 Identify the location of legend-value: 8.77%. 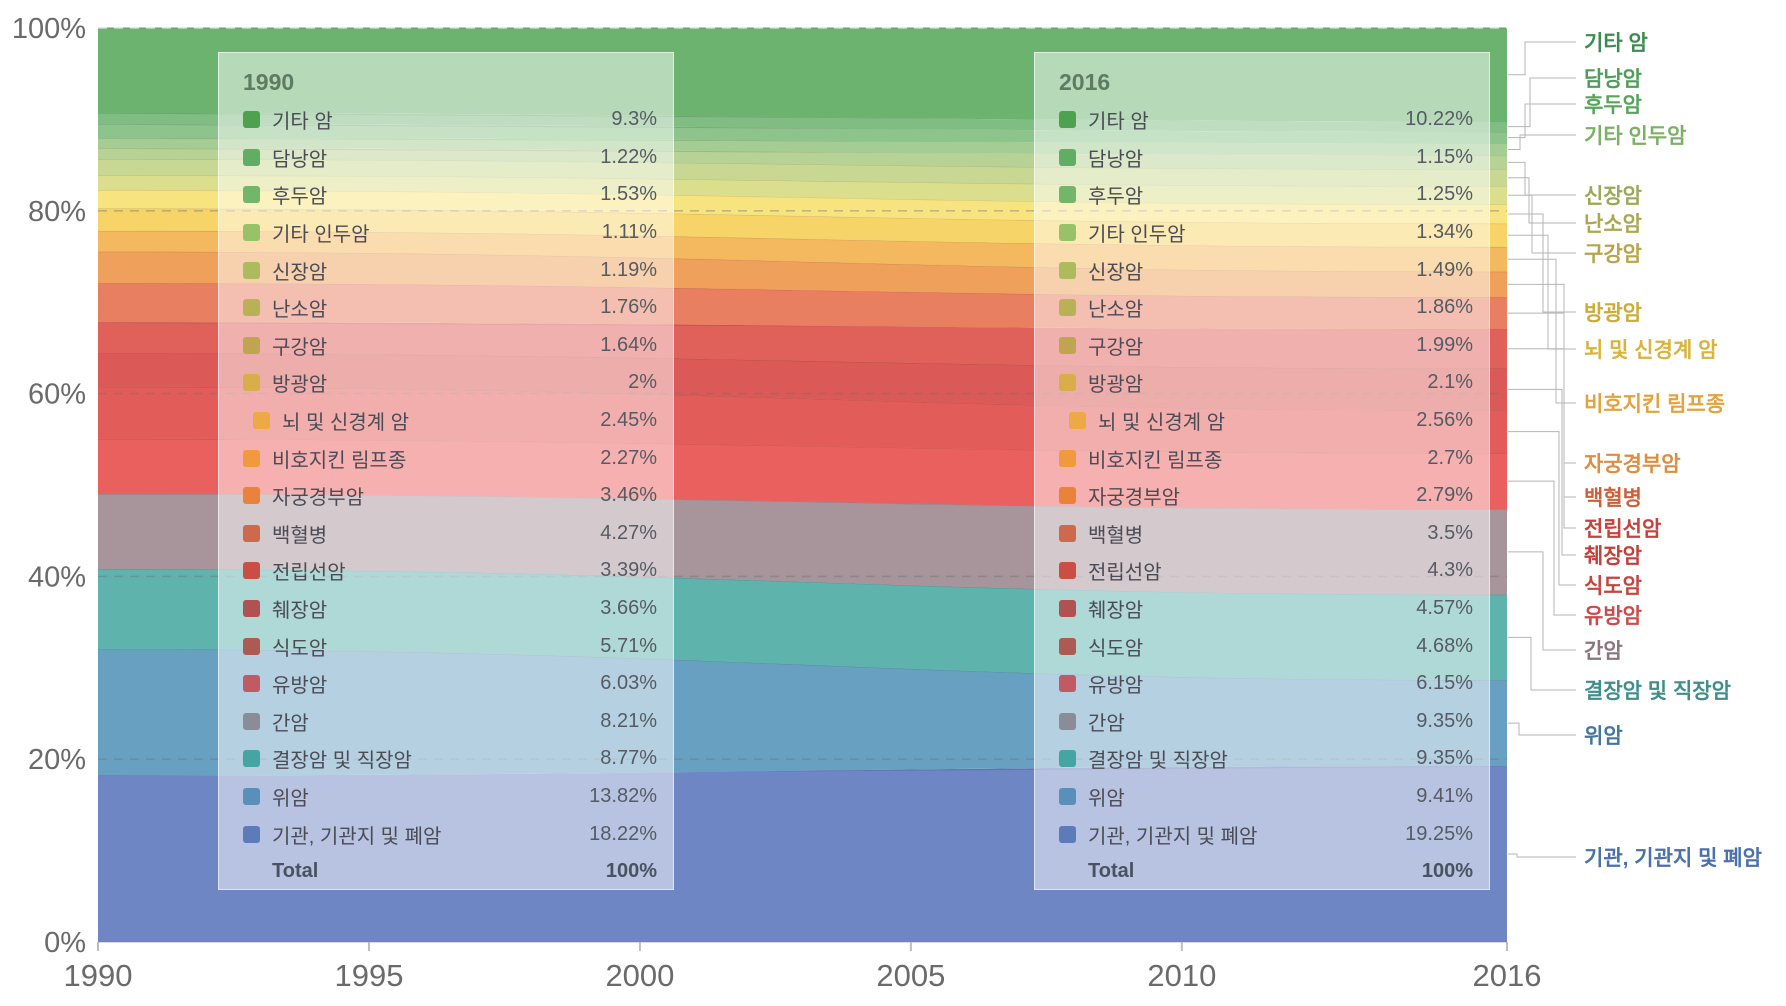
(628, 758).